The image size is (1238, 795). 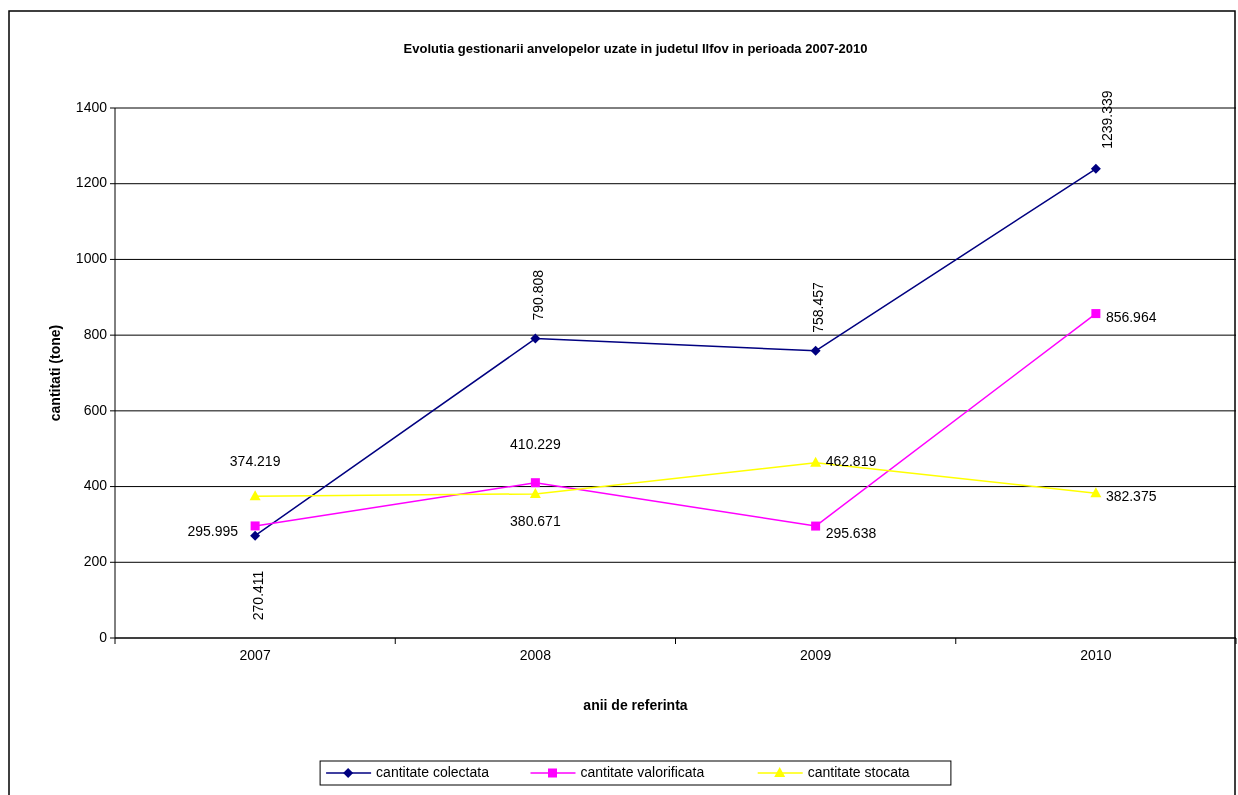 I want to click on x-tick-label: 2010, so click(x=1096, y=655).